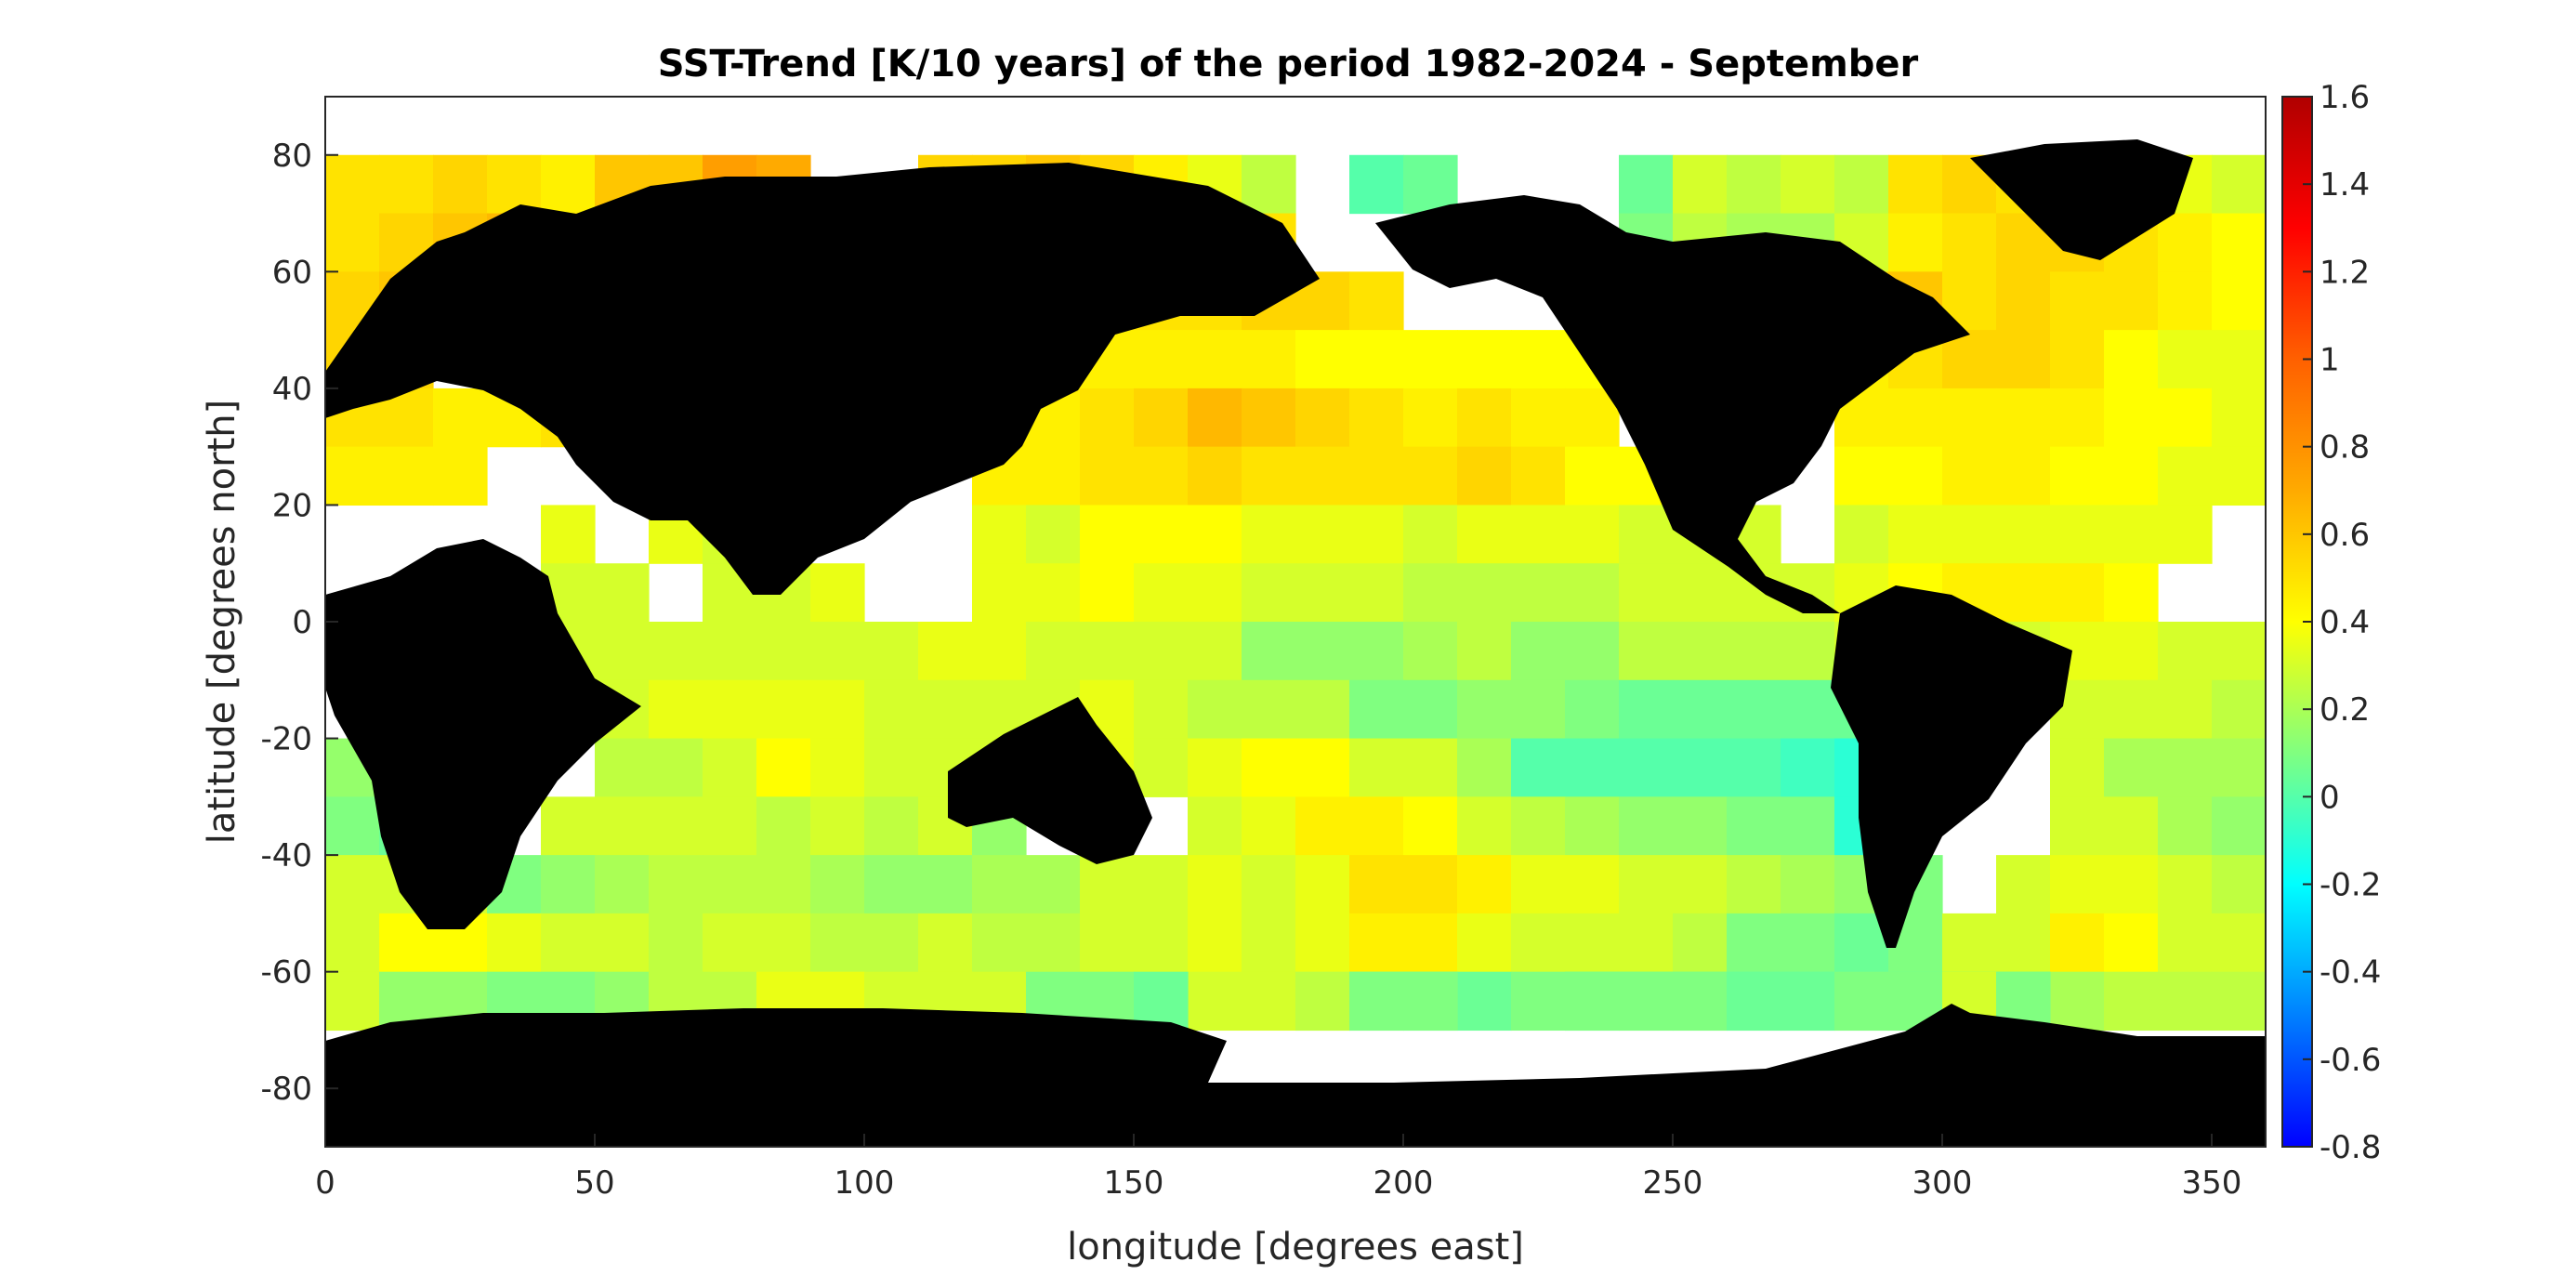  Describe the element at coordinates (2212, 1183) in the screenshot. I see `x-tick-label: 350` at that location.